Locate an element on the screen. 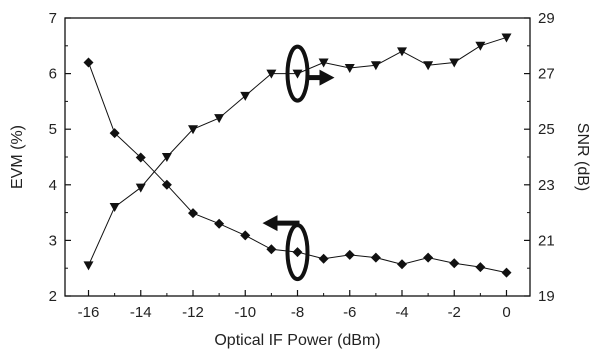 The width and height of the screenshot is (594, 351). x-tick-label: 0 is located at coordinates (506, 312).